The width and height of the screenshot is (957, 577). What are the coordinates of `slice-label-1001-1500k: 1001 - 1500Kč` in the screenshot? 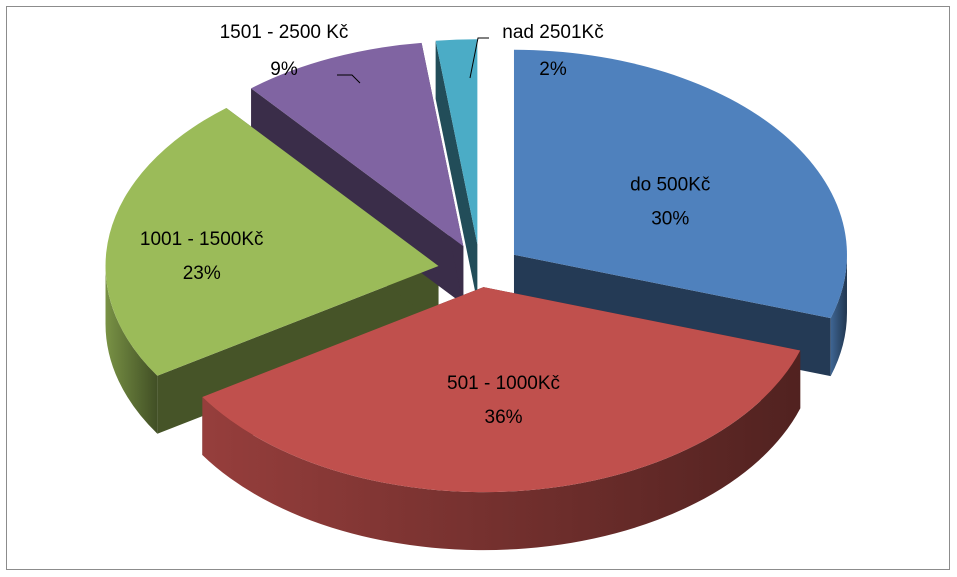 It's located at (202, 239).